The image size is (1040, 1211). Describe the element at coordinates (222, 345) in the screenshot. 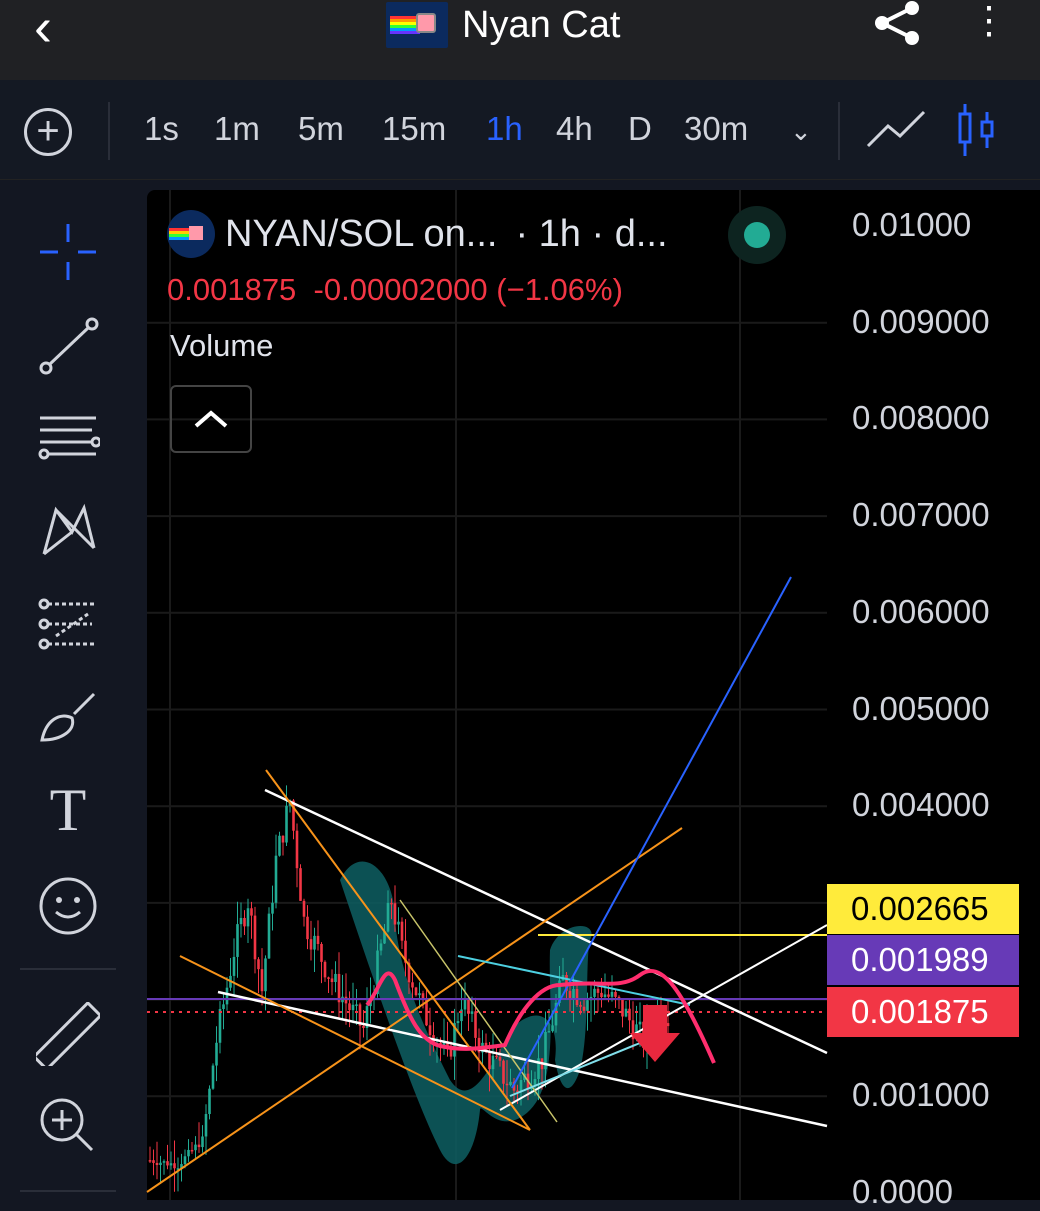

I see `volume-indicator-label: Volume` at that location.